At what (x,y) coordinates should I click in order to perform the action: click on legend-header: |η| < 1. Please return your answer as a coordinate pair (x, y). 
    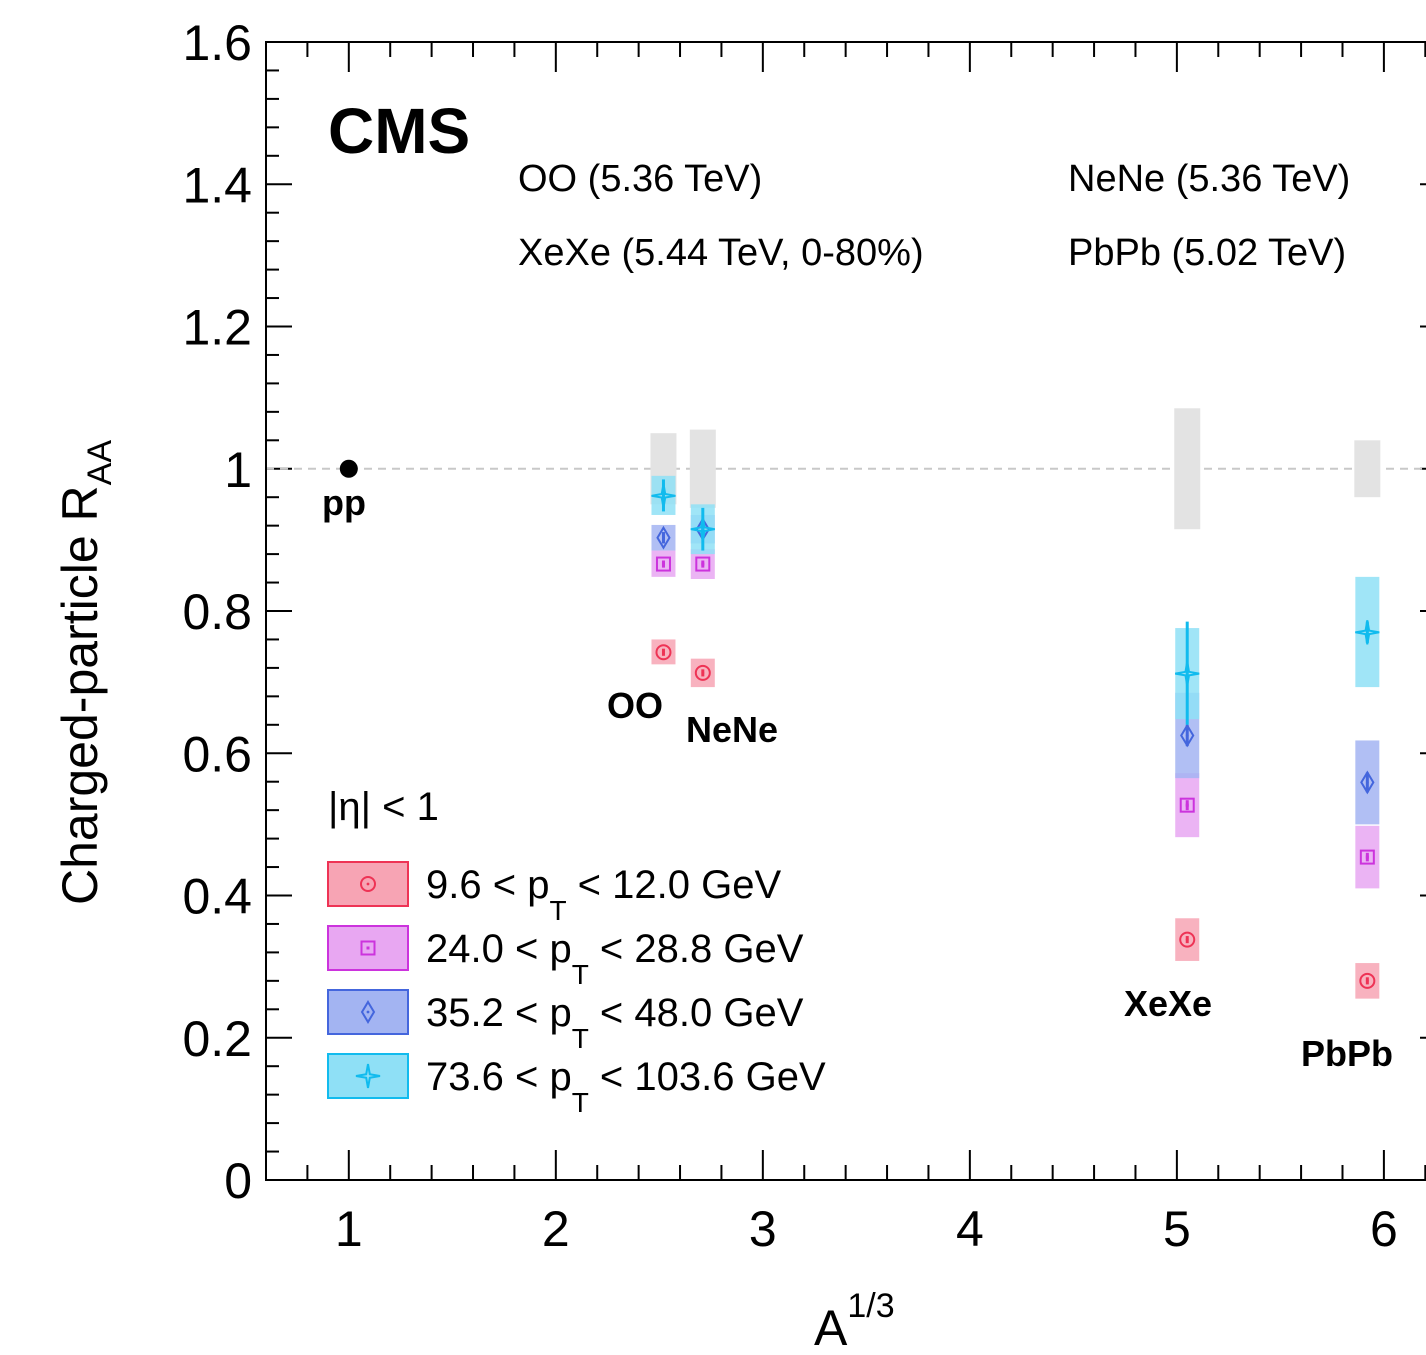
    Looking at the image, I should click on (383, 807).